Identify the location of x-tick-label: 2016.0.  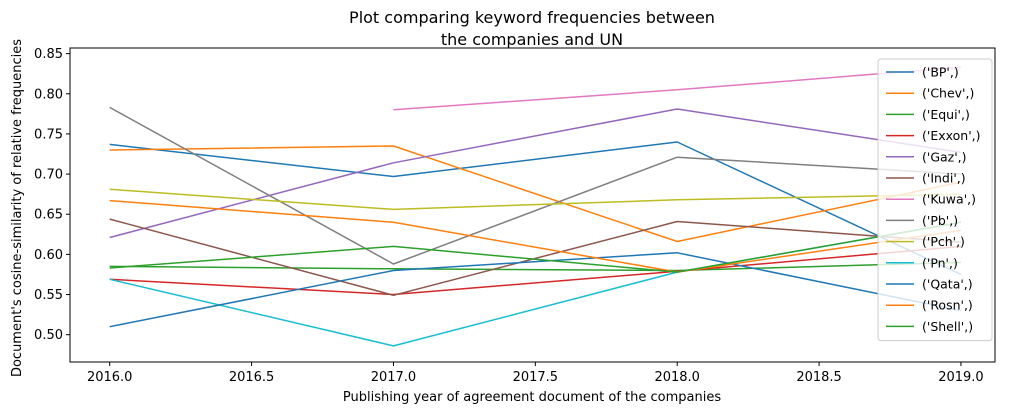
(110, 377).